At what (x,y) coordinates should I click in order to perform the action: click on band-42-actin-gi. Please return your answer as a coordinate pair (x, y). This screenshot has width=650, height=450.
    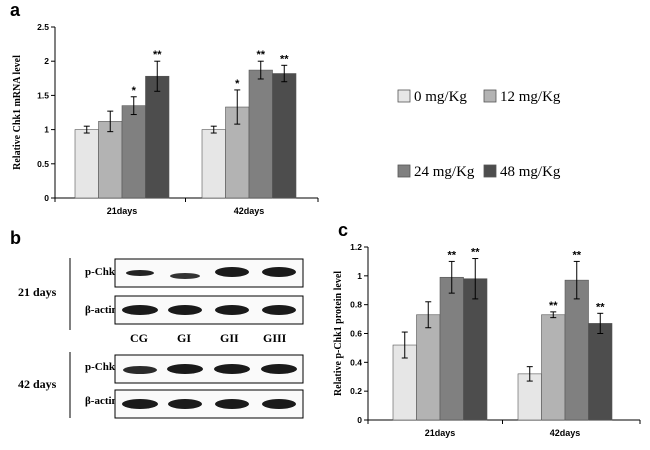
    Looking at the image, I should click on (185, 404).